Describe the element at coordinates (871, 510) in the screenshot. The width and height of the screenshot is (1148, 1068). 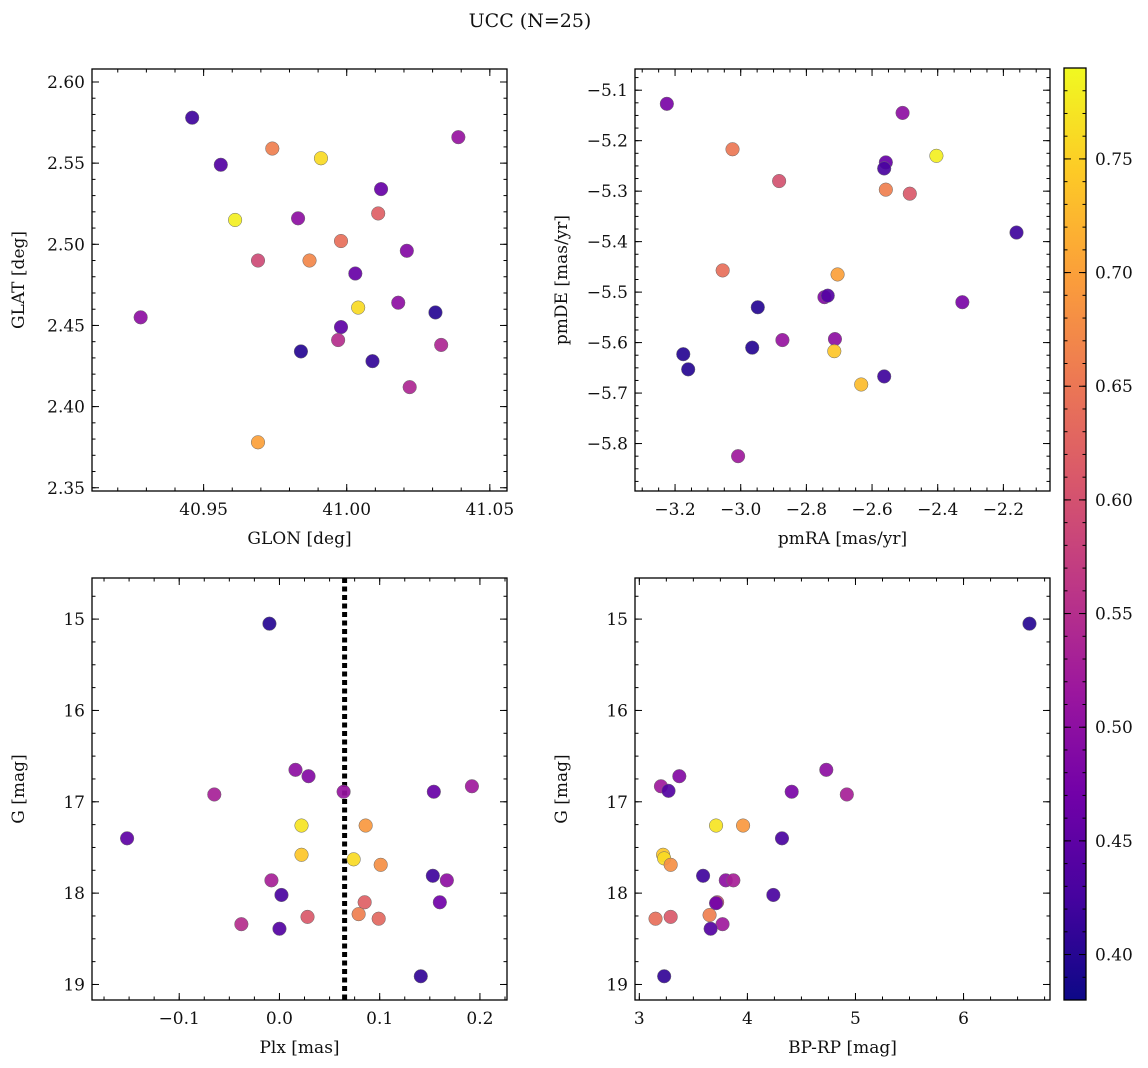
I see `x-tick-label: −2.6` at that location.